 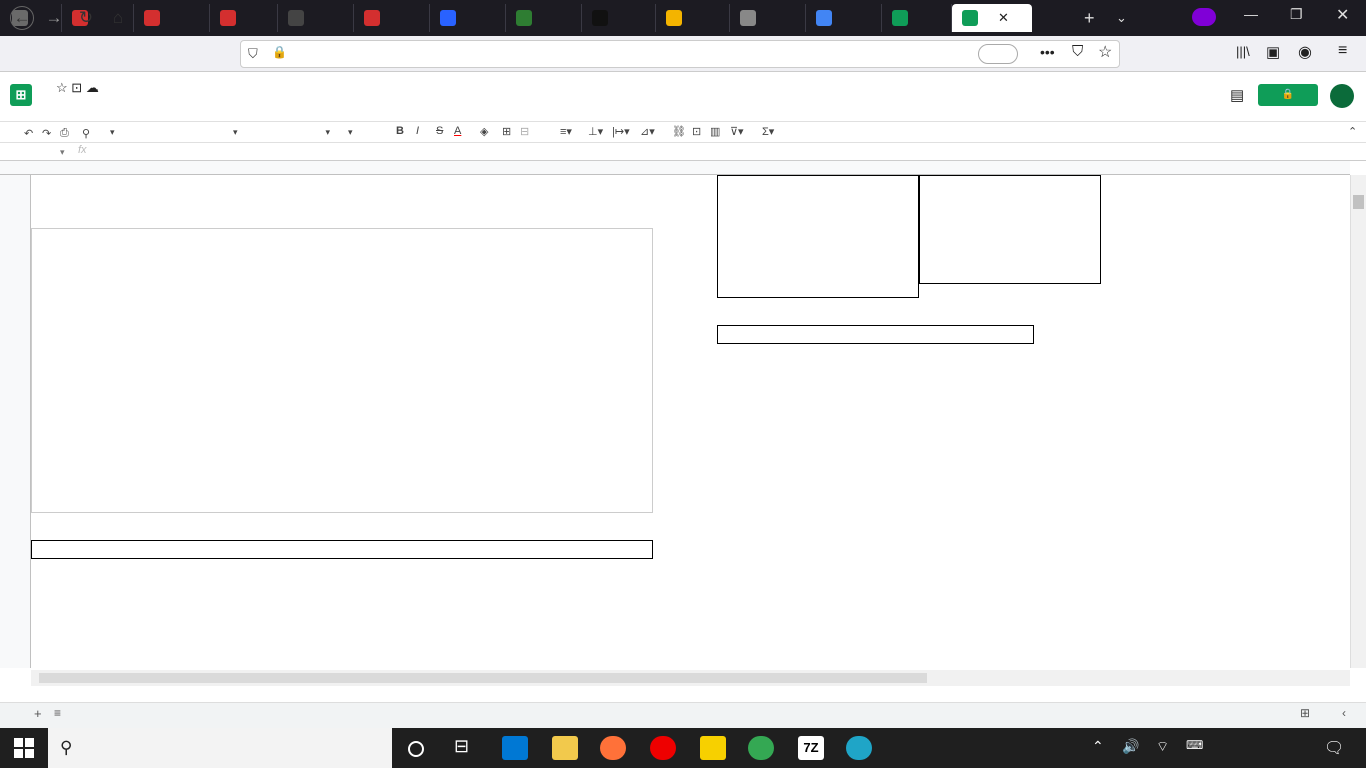 I want to click on browser-tab: ✕, so click(x=992, y=18).